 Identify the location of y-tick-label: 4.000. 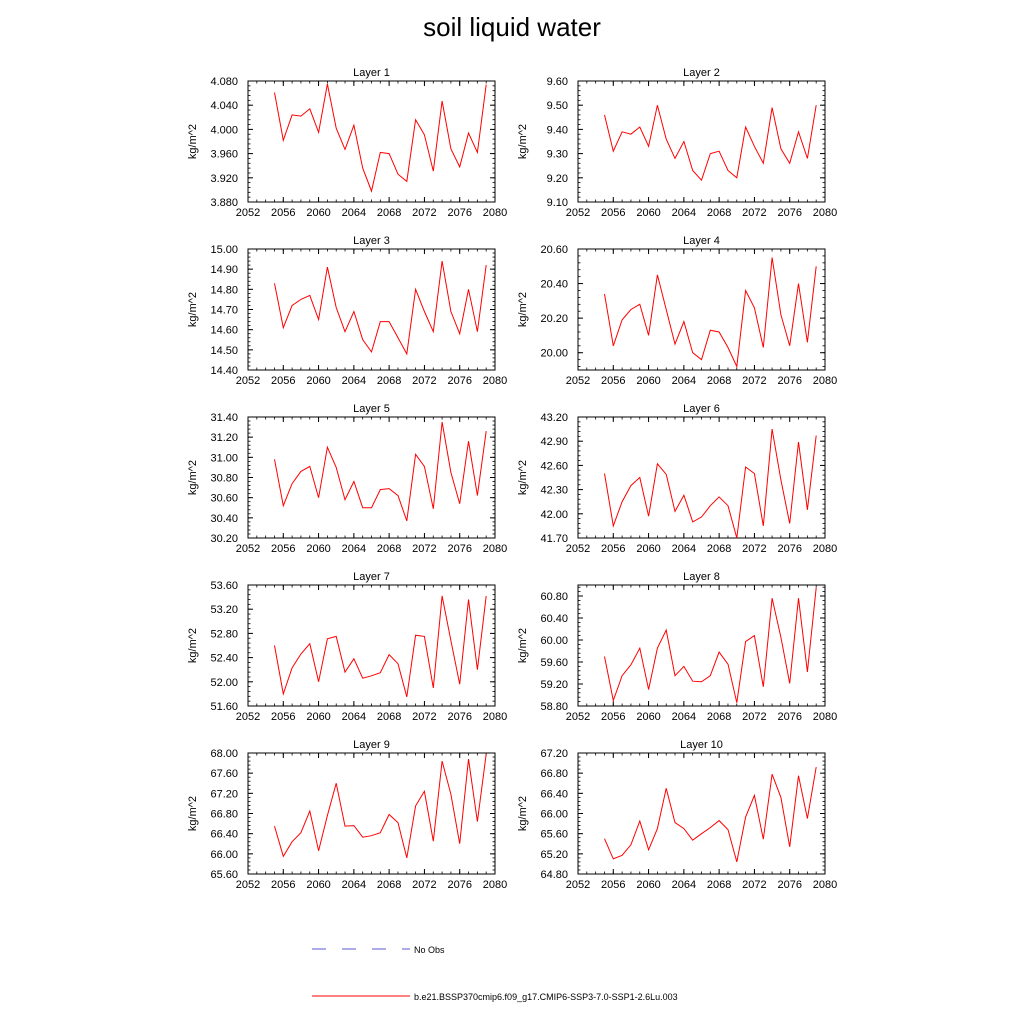
(224, 130).